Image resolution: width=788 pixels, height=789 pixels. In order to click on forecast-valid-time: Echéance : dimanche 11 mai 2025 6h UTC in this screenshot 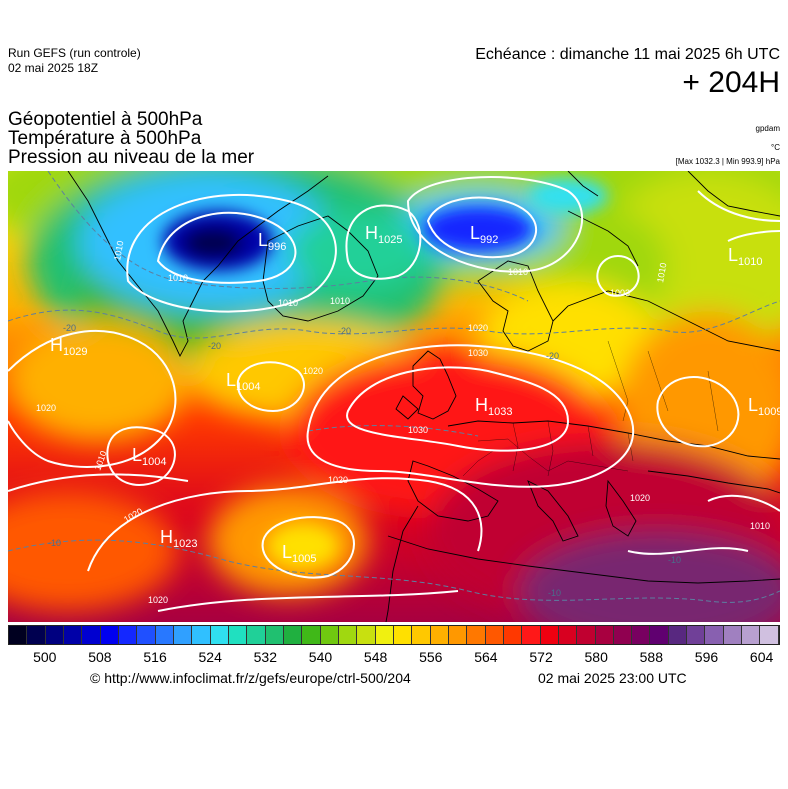, I will do `click(627, 54)`.